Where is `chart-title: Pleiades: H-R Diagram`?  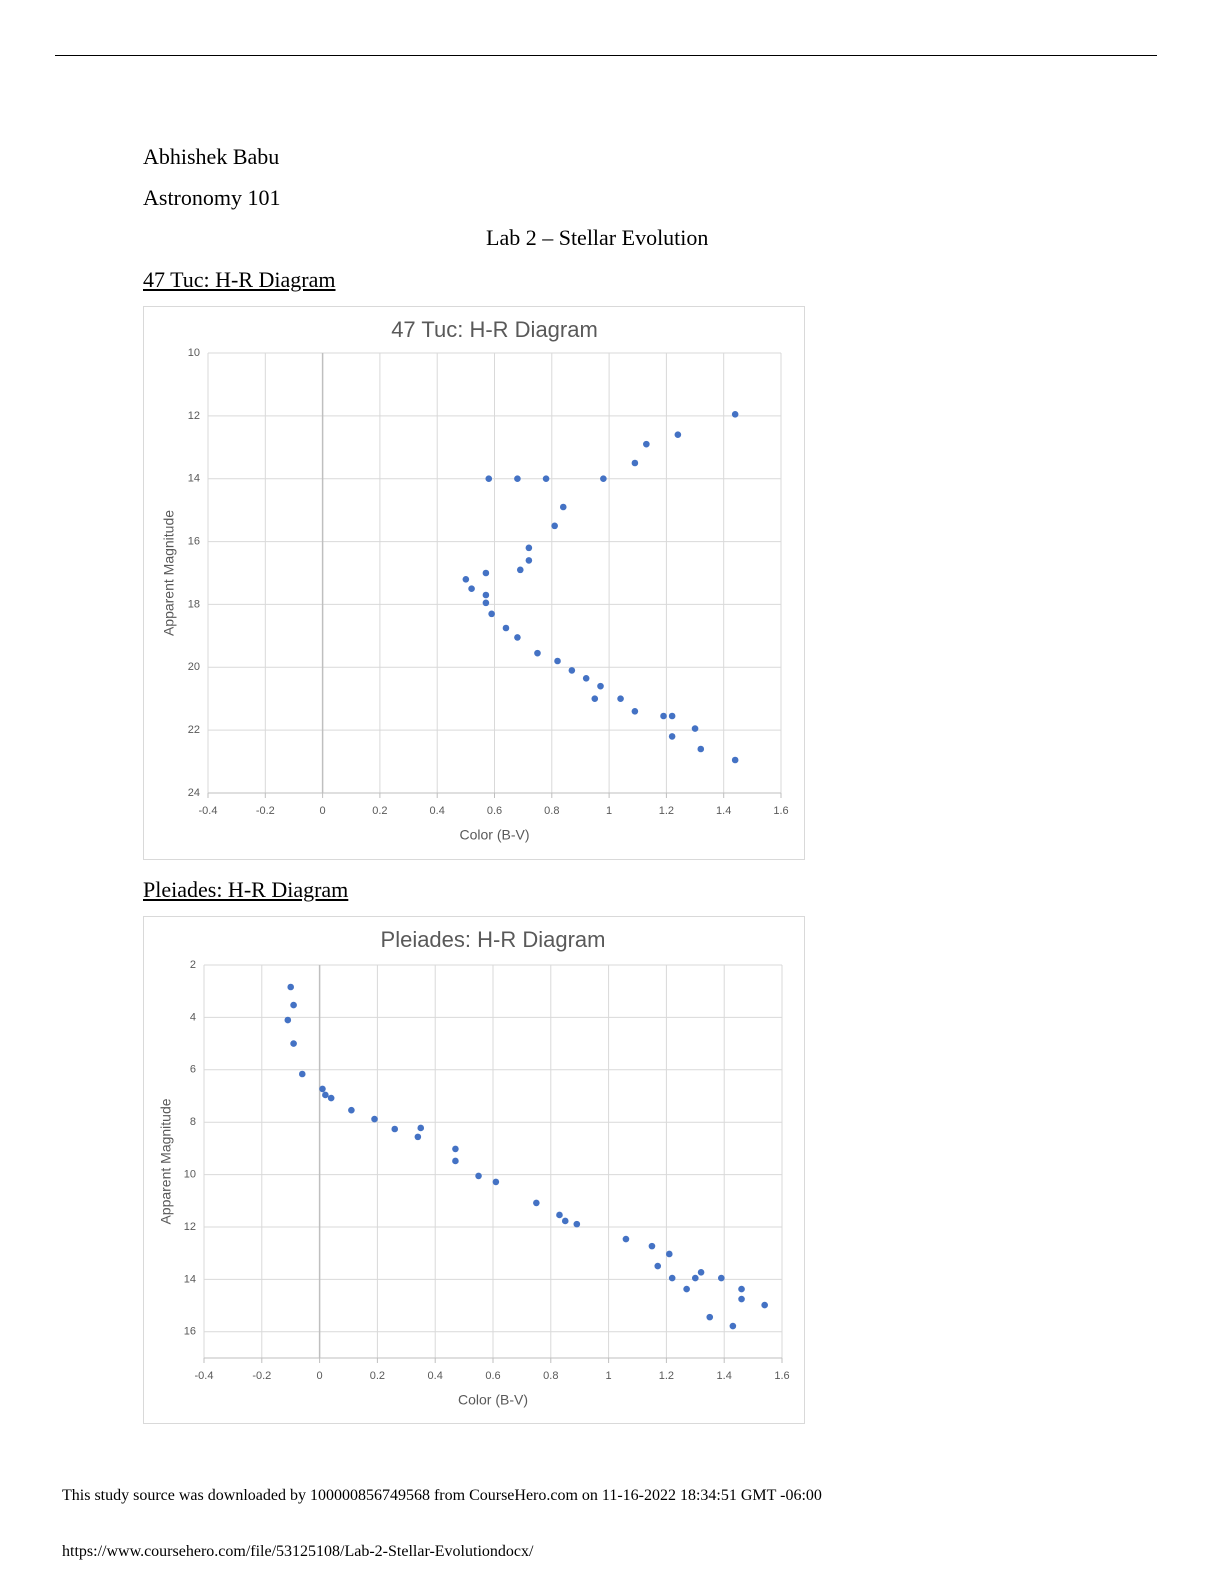 chart-title: Pleiades: H-R Diagram is located at coordinates (493, 939).